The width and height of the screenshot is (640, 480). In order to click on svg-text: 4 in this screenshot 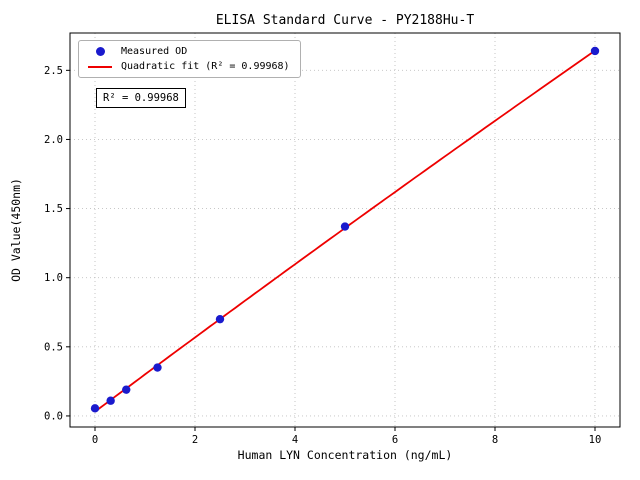, I will do `click(295, 440)`.